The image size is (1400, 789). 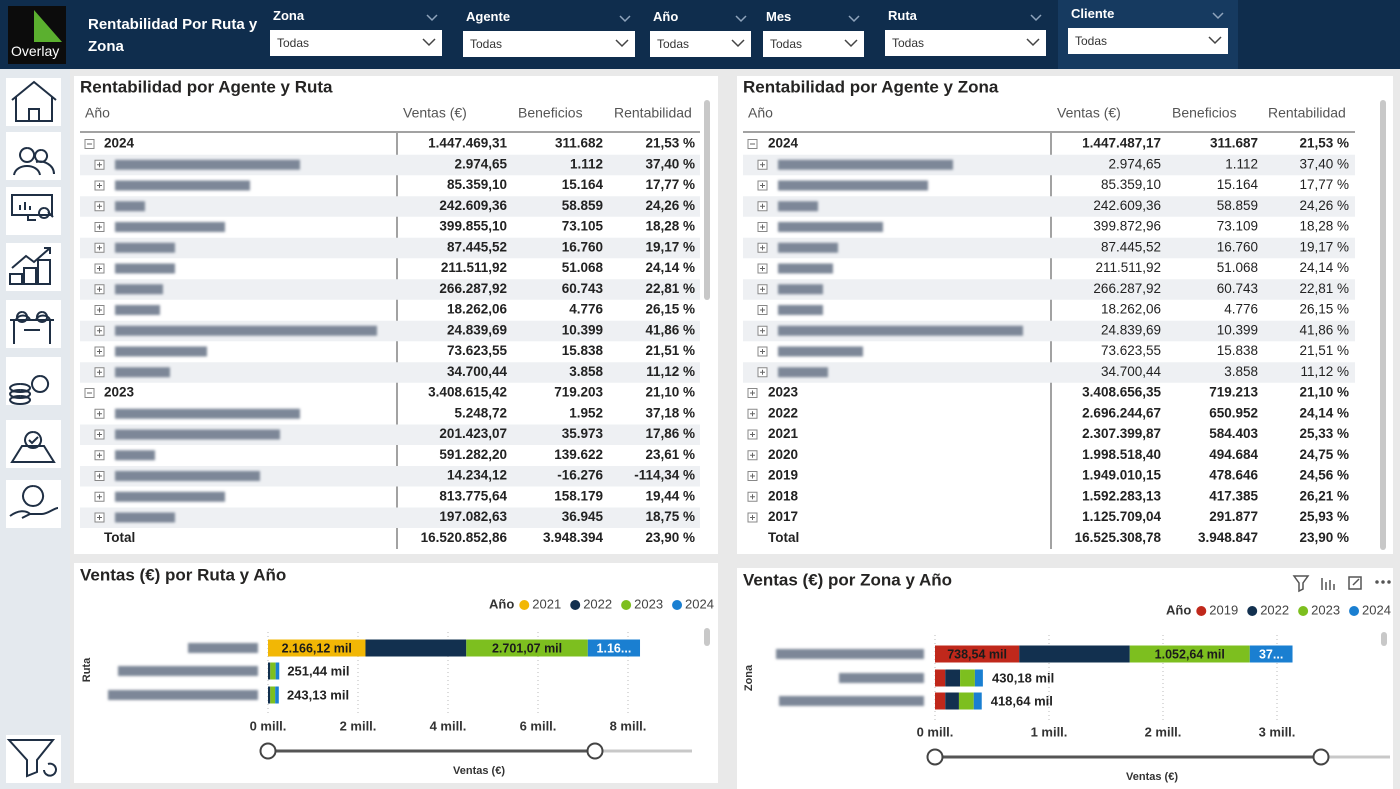 I want to click on cell: 87.445,52, so click(x=1131, y=246).